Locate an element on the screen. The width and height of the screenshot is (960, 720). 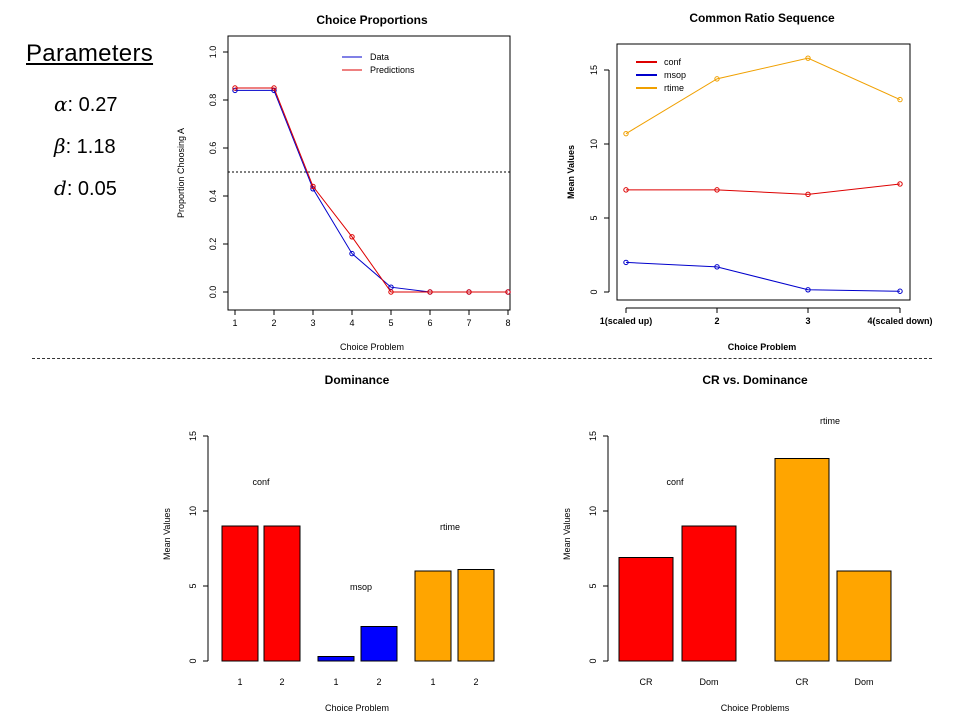
param-d-value: : 0.05 is located at coordinates (91, 189).